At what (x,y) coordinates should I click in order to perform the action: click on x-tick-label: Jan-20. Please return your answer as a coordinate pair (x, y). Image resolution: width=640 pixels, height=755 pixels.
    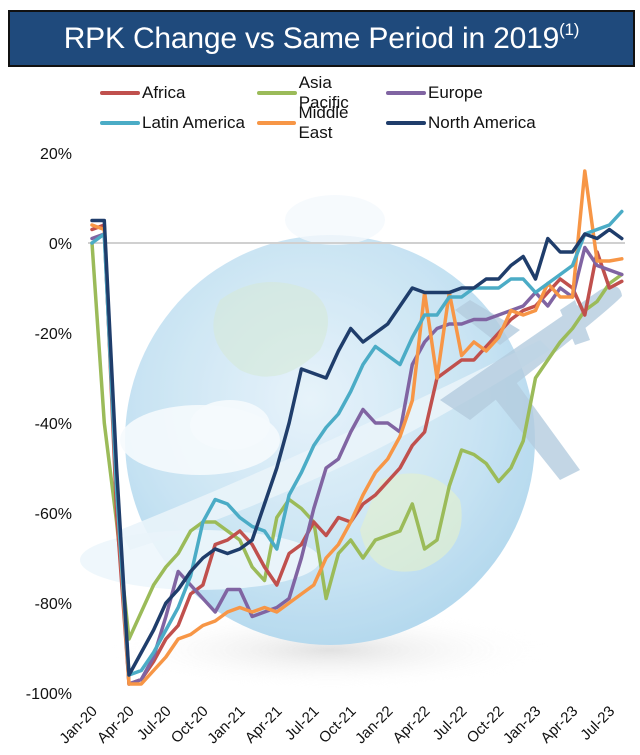
    Looking at the image, I should click on (78, 725).